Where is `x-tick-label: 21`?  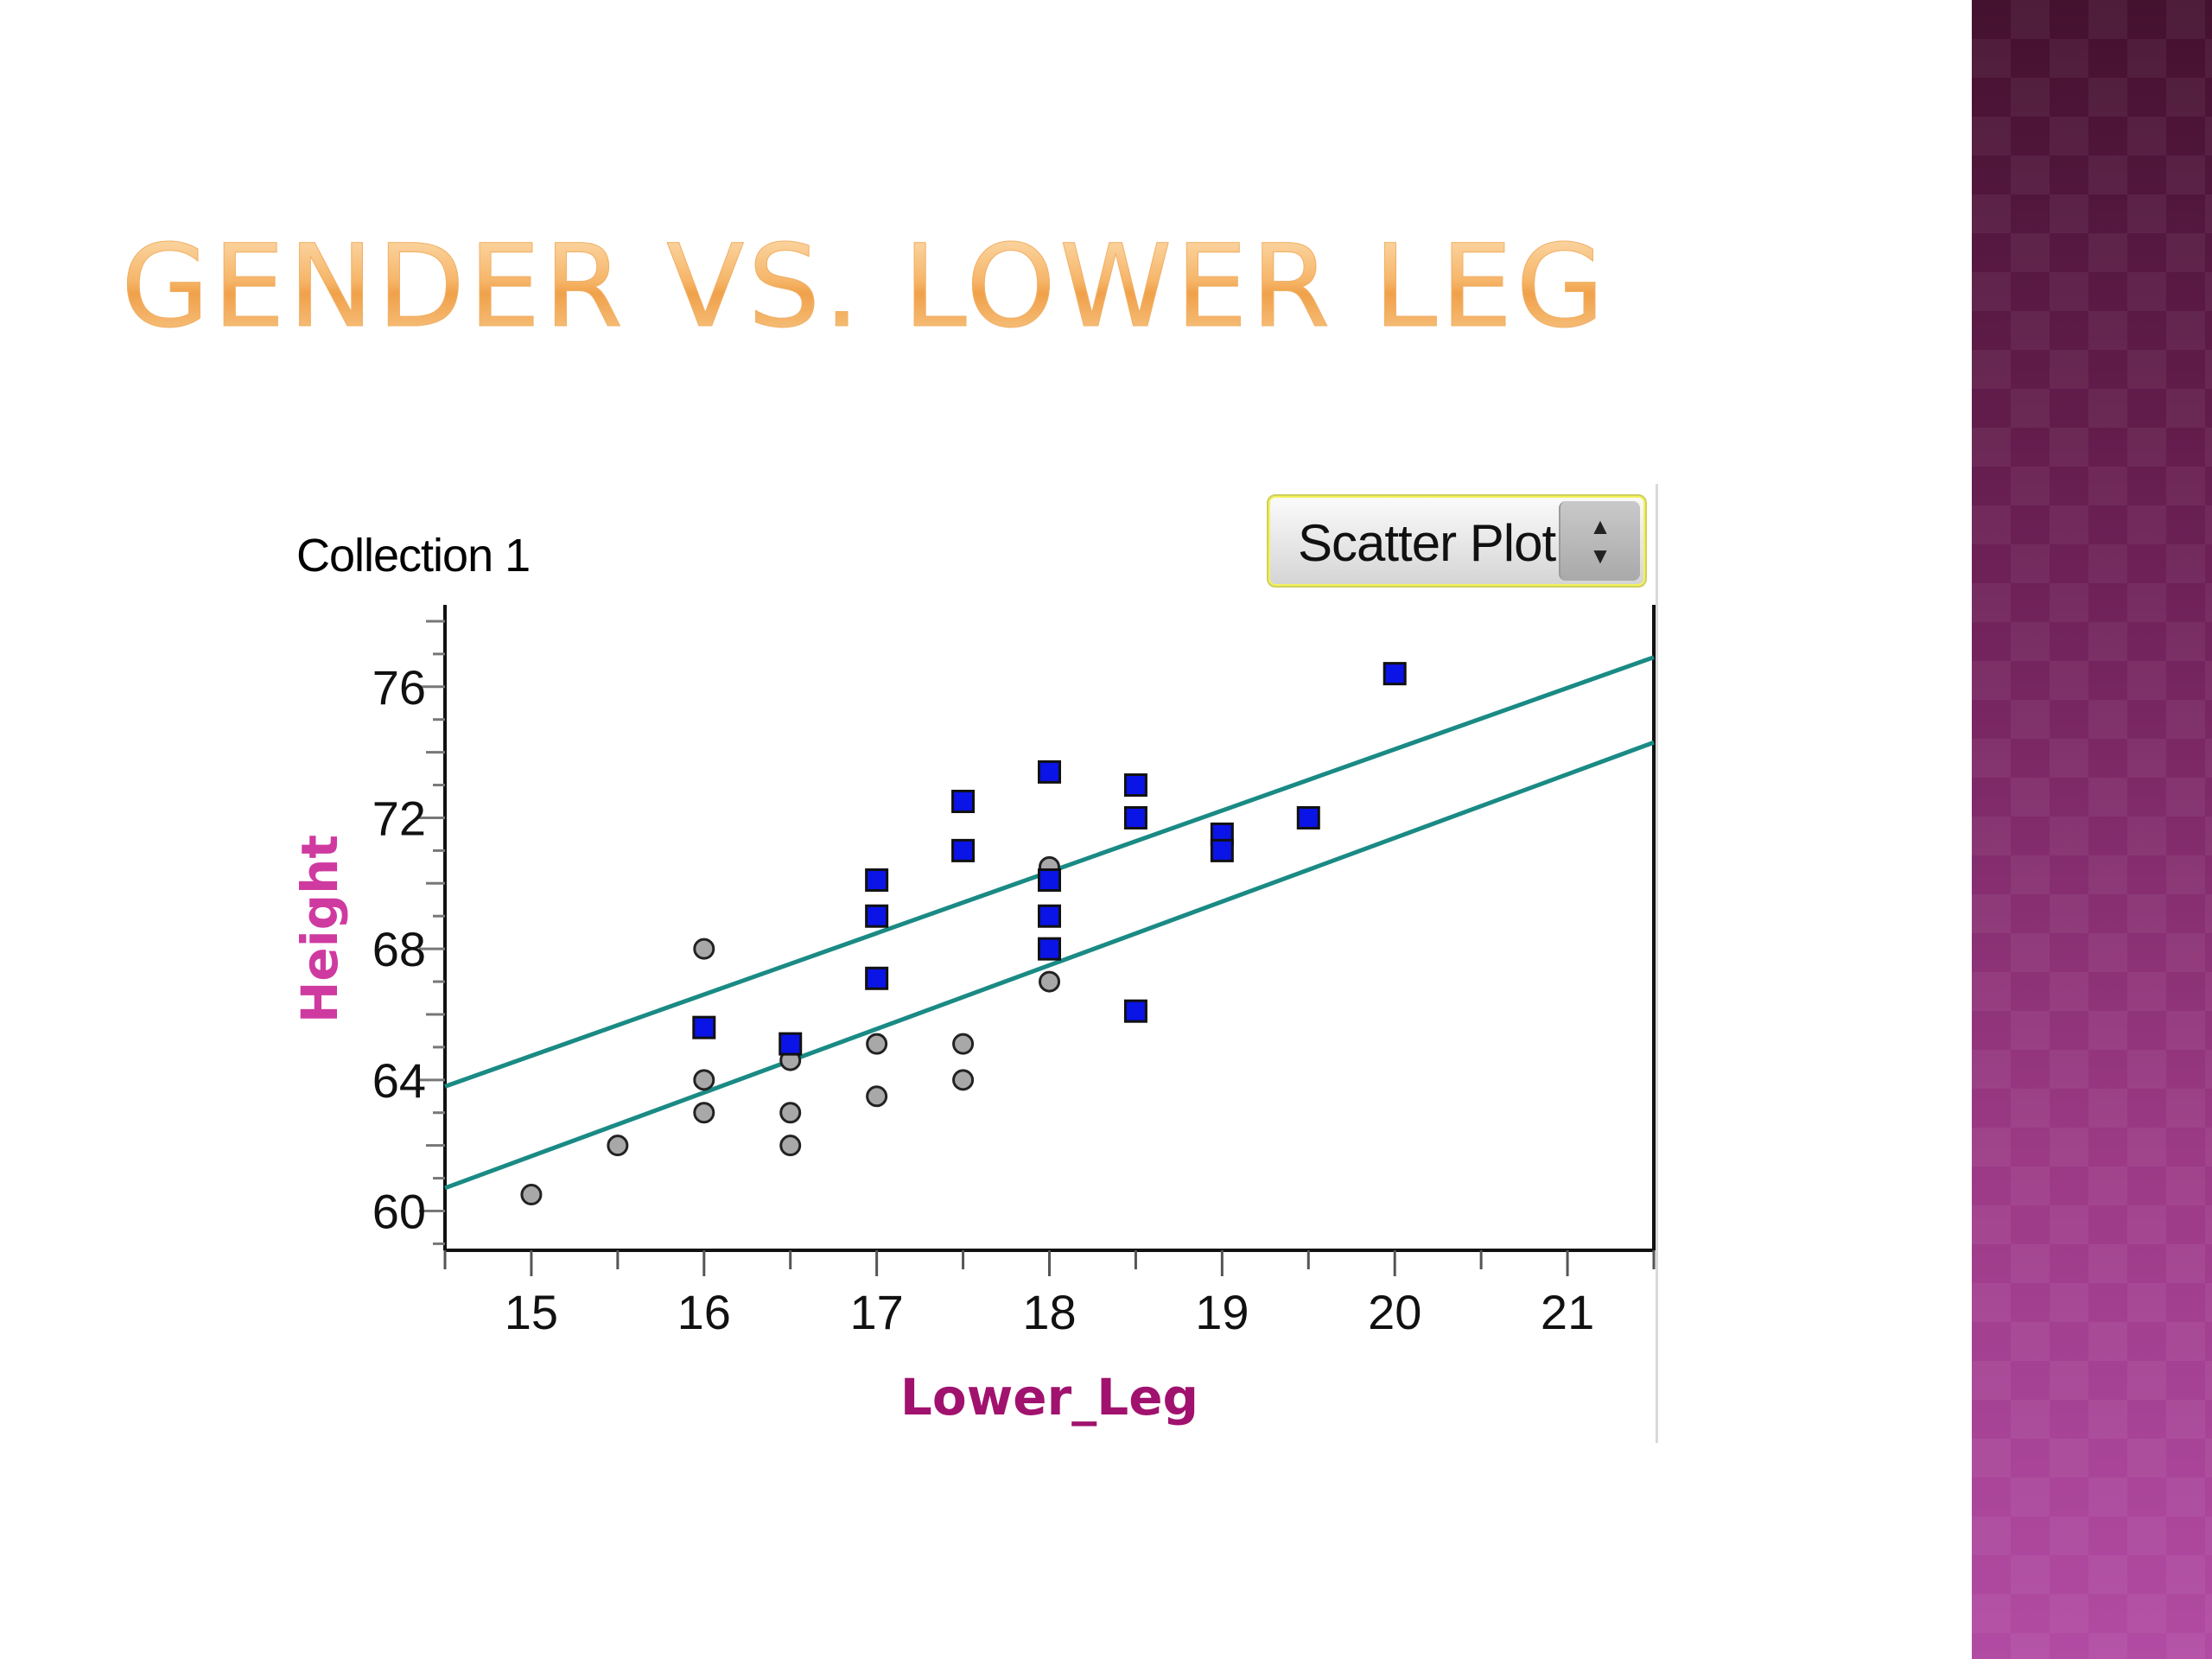
x-tick-label: 21 is located at coordinates (1567, 1312).